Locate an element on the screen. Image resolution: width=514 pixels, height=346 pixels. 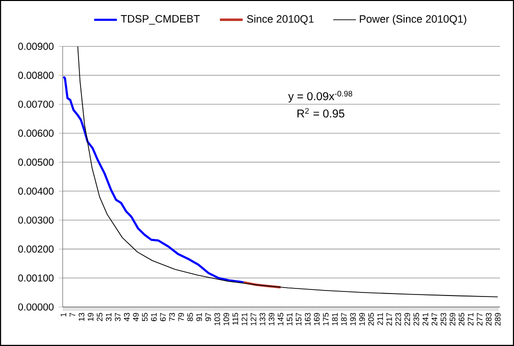
x-tick-label: 241 is located at coordinates (425, 319).